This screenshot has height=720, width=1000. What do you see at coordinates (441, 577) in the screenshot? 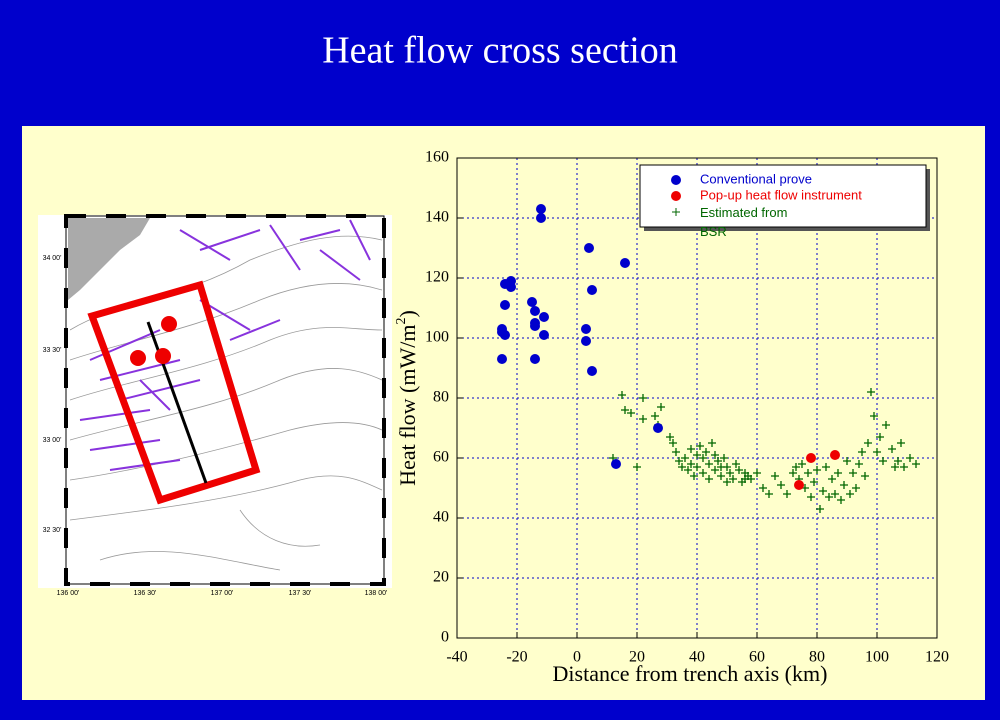
I see `y-tick-label: 20` at bounding box center [441, 577].